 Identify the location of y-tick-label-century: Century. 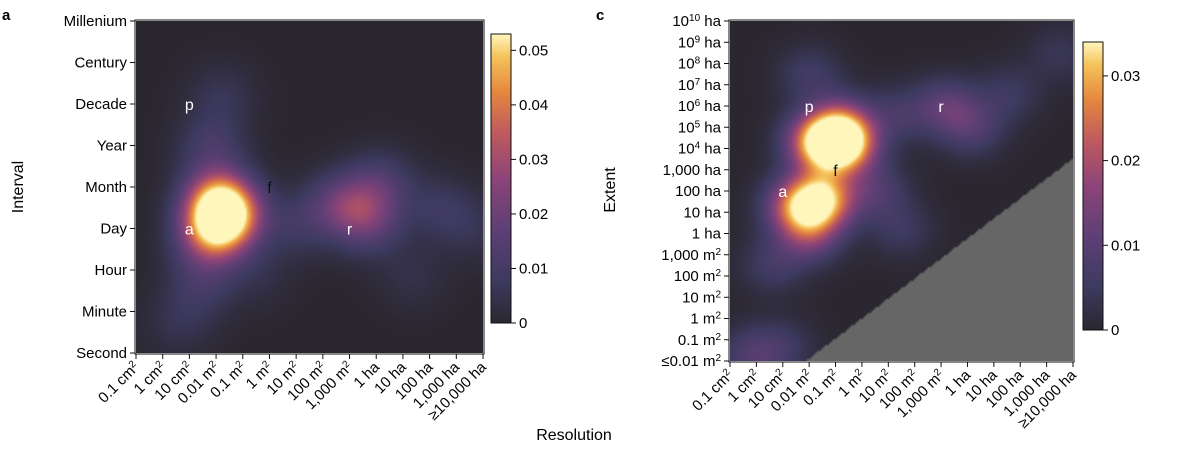
(100, 63).